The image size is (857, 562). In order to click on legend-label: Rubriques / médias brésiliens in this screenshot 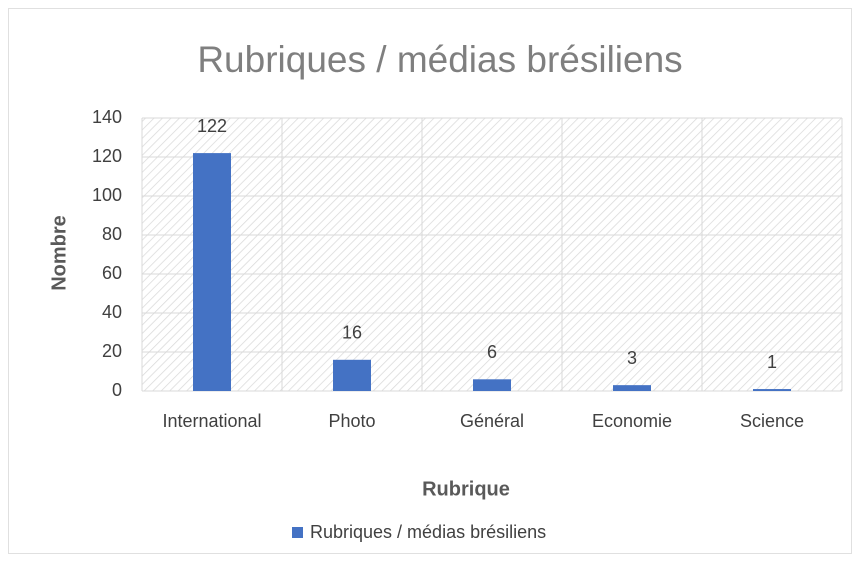, I will do `click(428, 532)`.